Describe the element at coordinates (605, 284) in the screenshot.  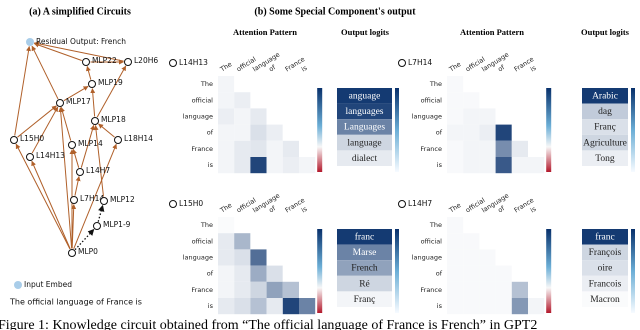
I see `logit-token: Francois` at that location.